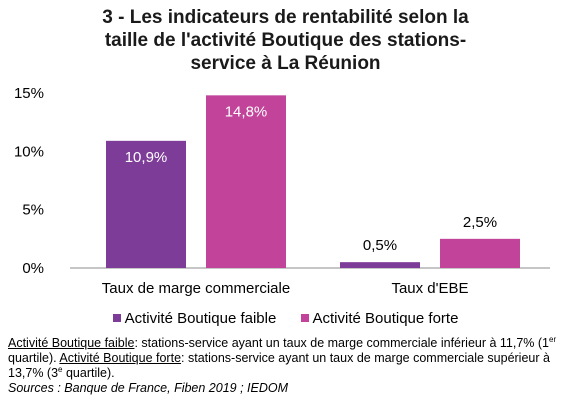 This screenshot has height=416, width=571. Describe the element at coordinates (196, 288) in the screenshot. I see `category-label: Taux de marge commerciale` at that location.